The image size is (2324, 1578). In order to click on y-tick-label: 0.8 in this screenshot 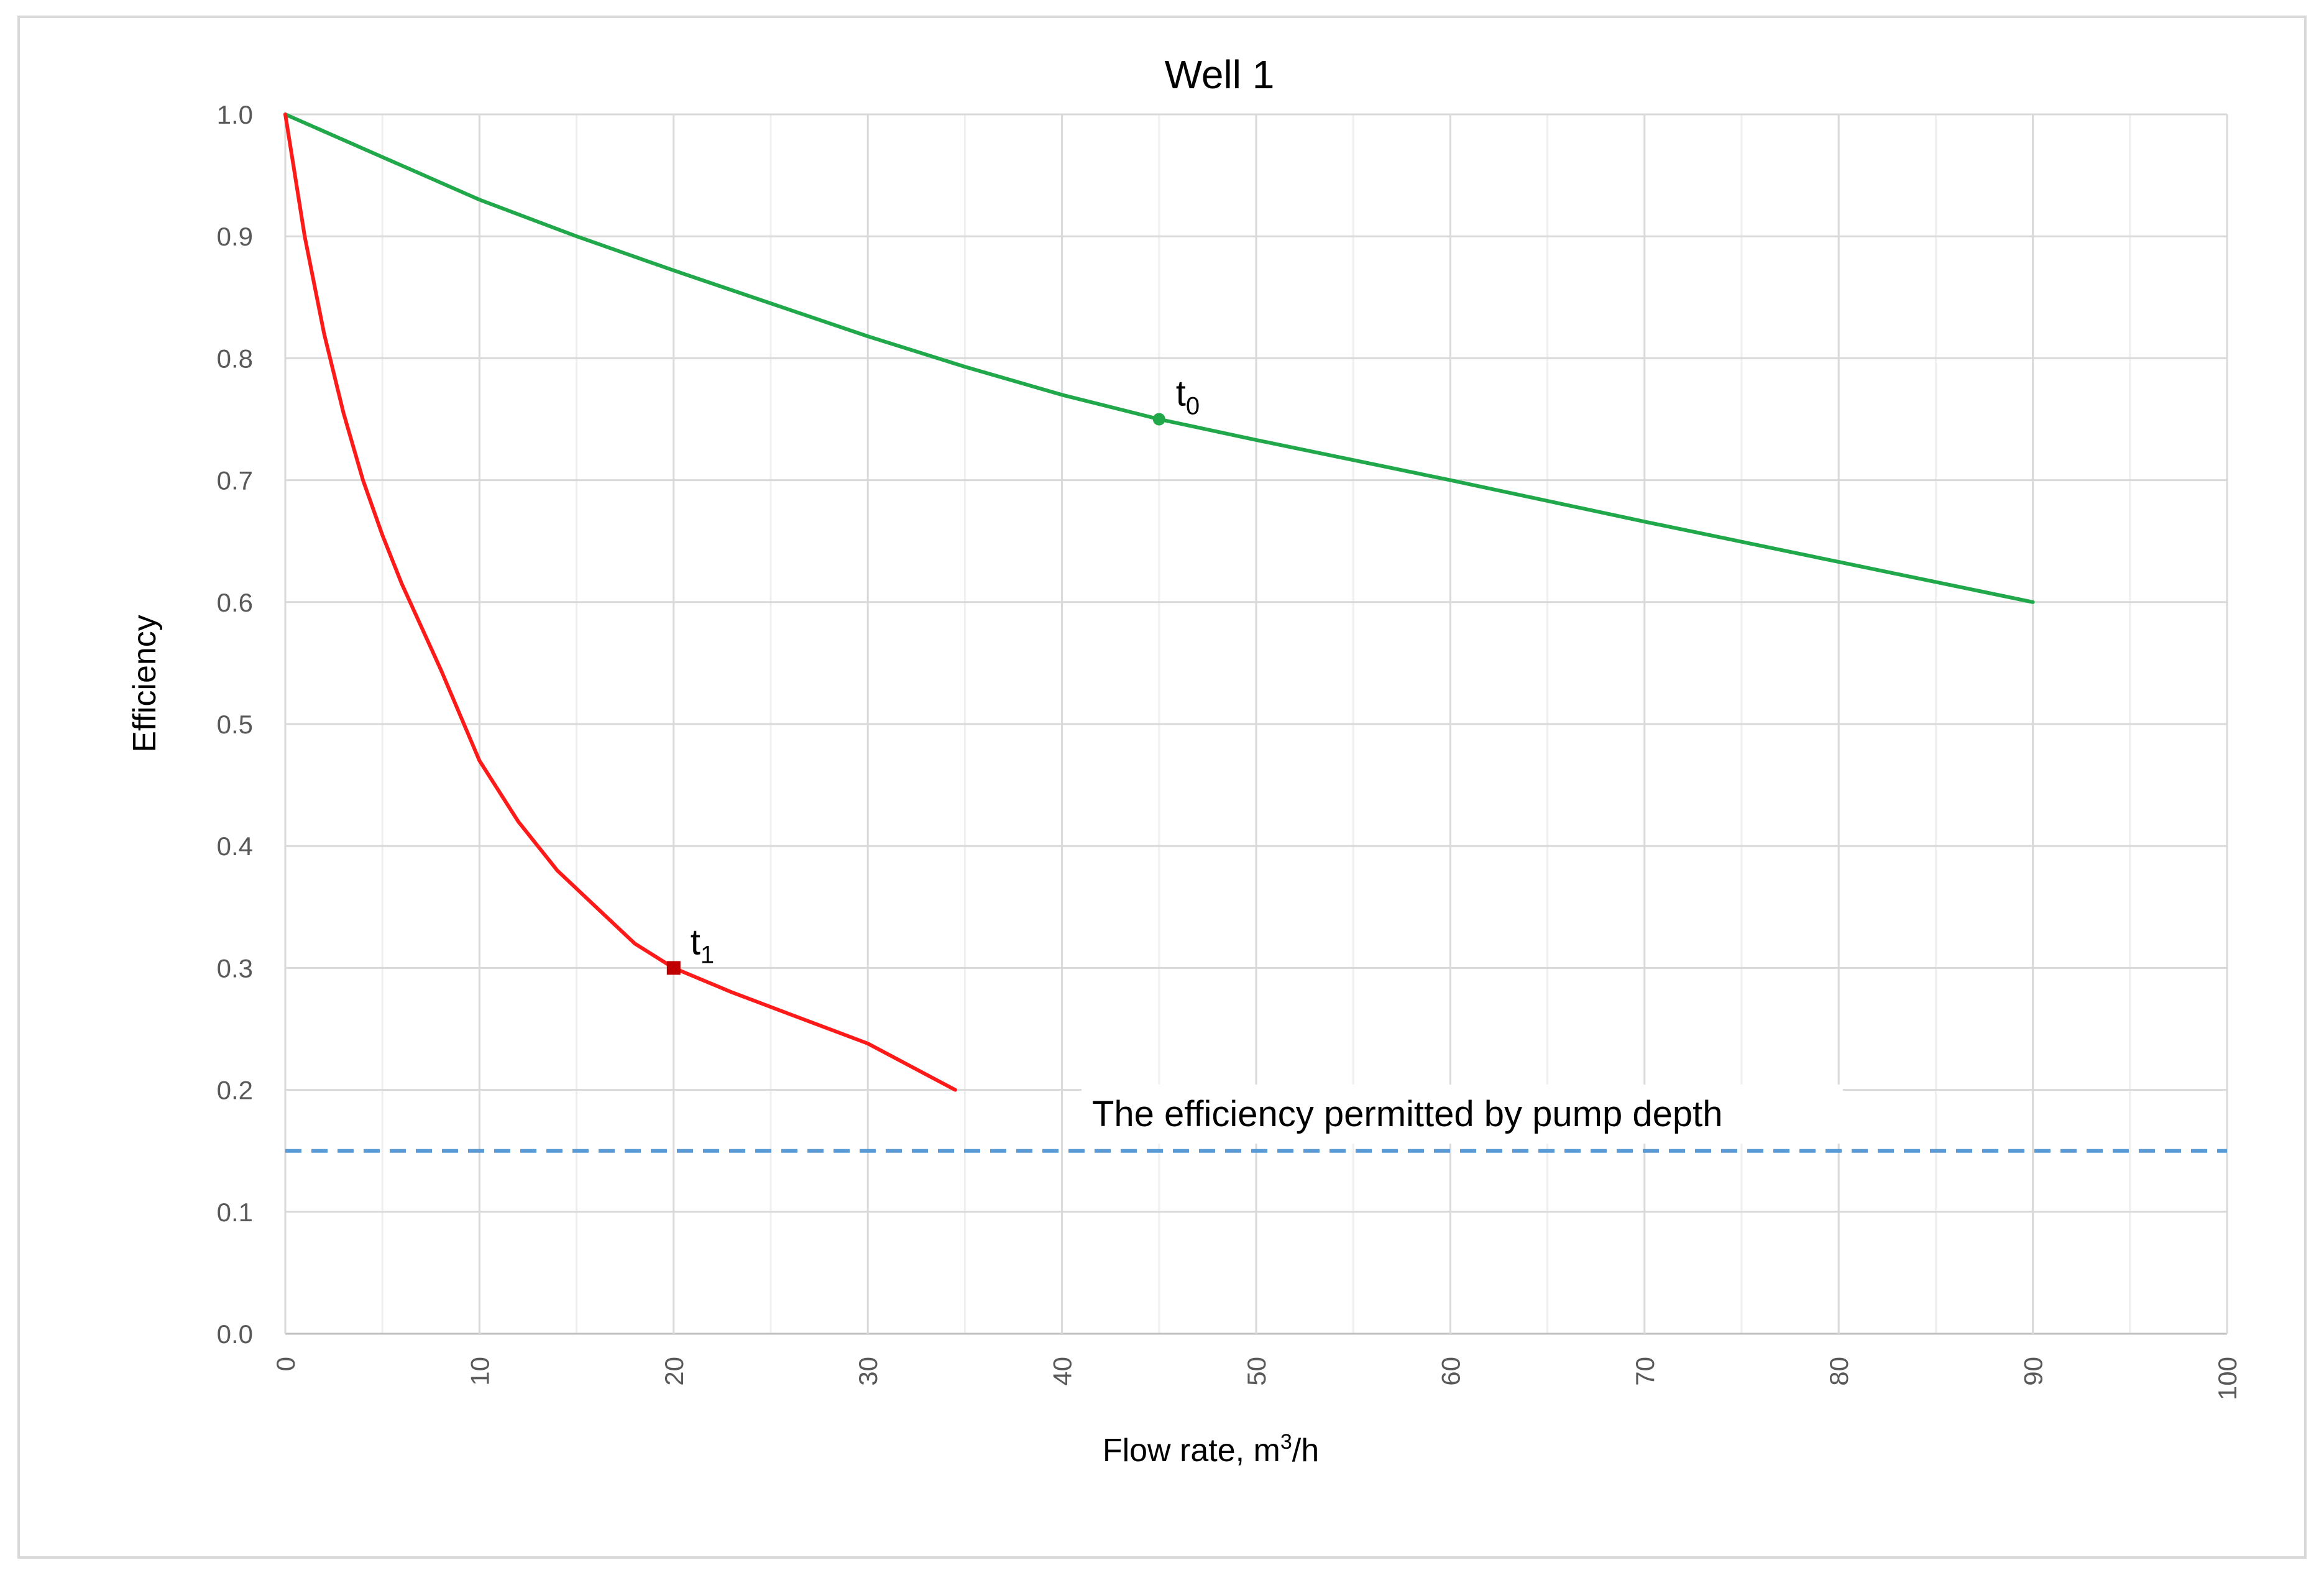, I will do `click(235, 358)`.